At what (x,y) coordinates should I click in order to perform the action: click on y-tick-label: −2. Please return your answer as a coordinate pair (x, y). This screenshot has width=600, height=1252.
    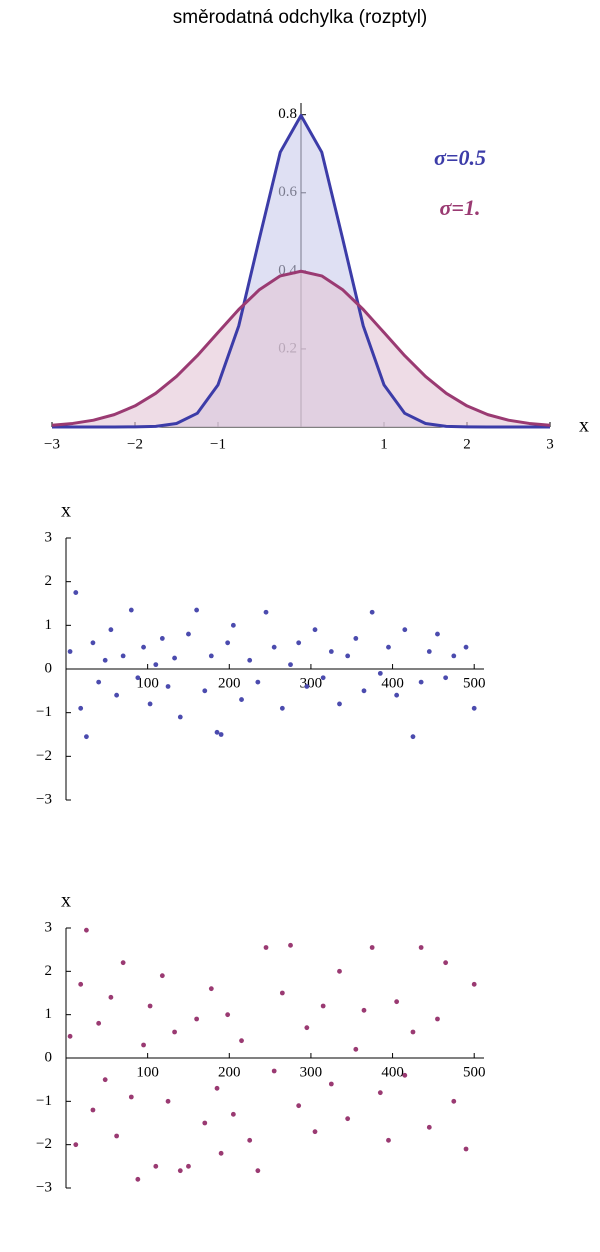
    Looking at the image, I should click on (44, 756).